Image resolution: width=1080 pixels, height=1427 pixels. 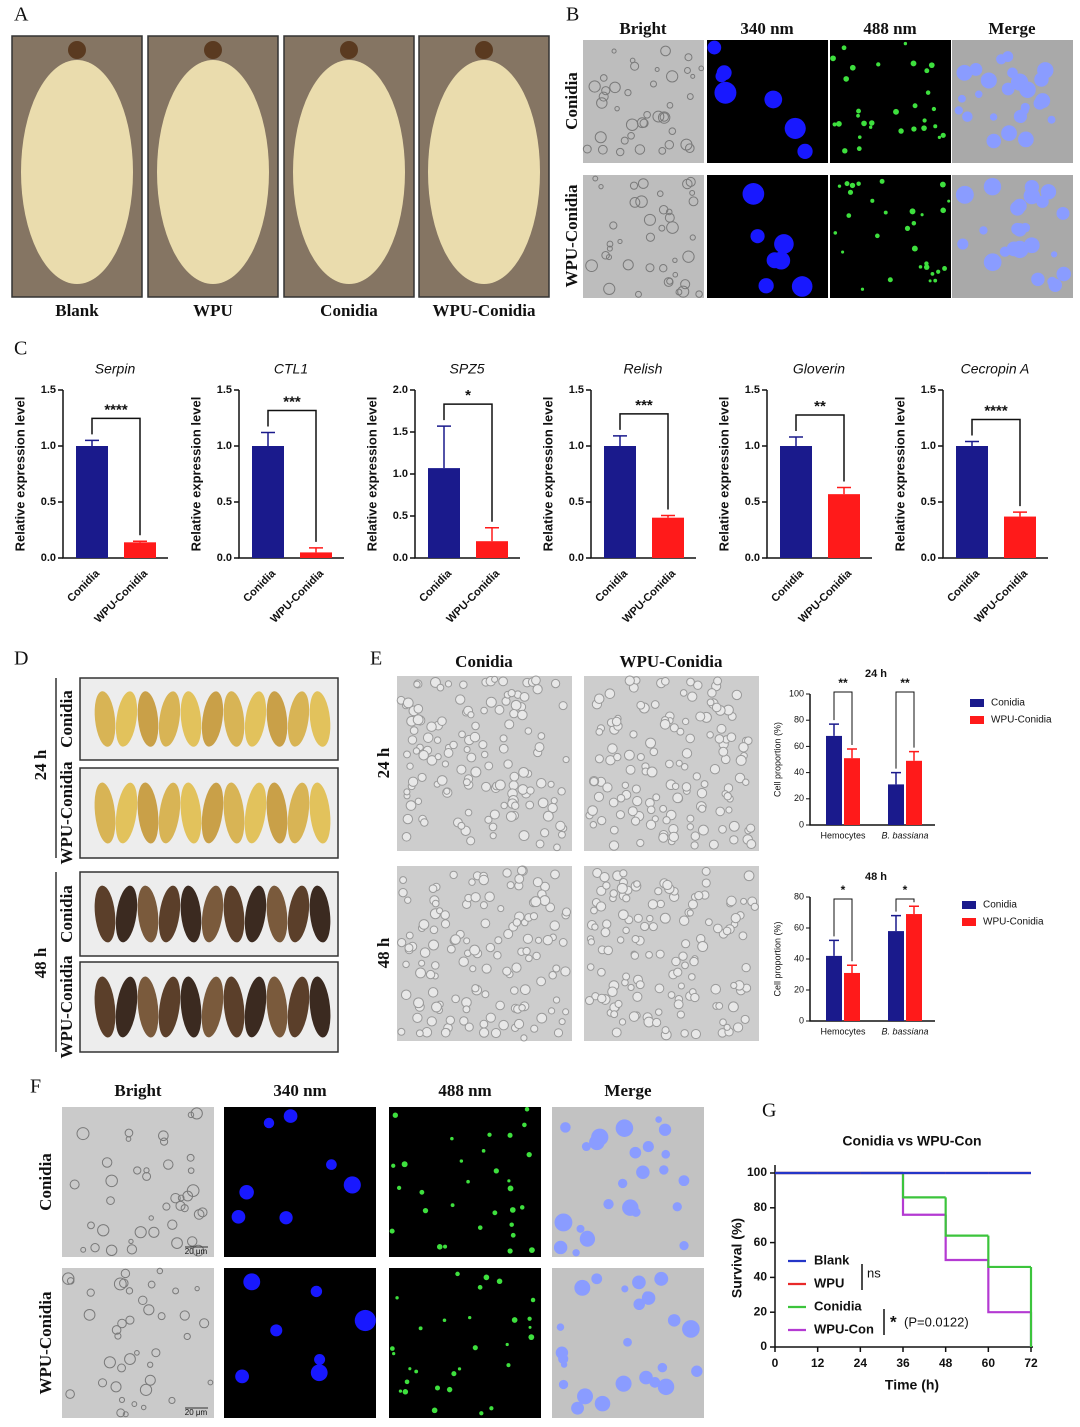 What do you see at coordinates (484, 172) in the screenshot?
I see `larva-body` at bounding box center [484, 172].